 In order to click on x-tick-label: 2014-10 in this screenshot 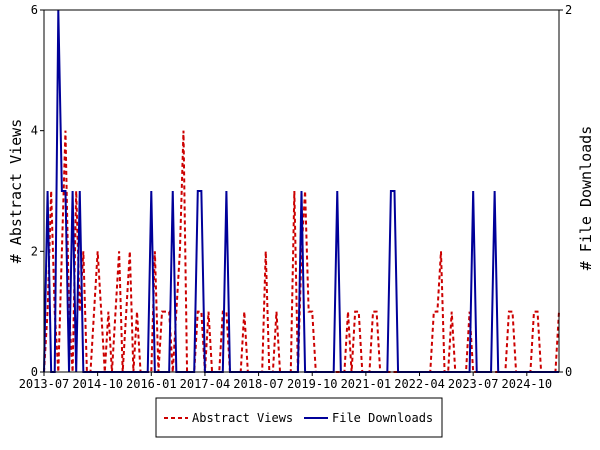, I will do `click(97, 384)`.